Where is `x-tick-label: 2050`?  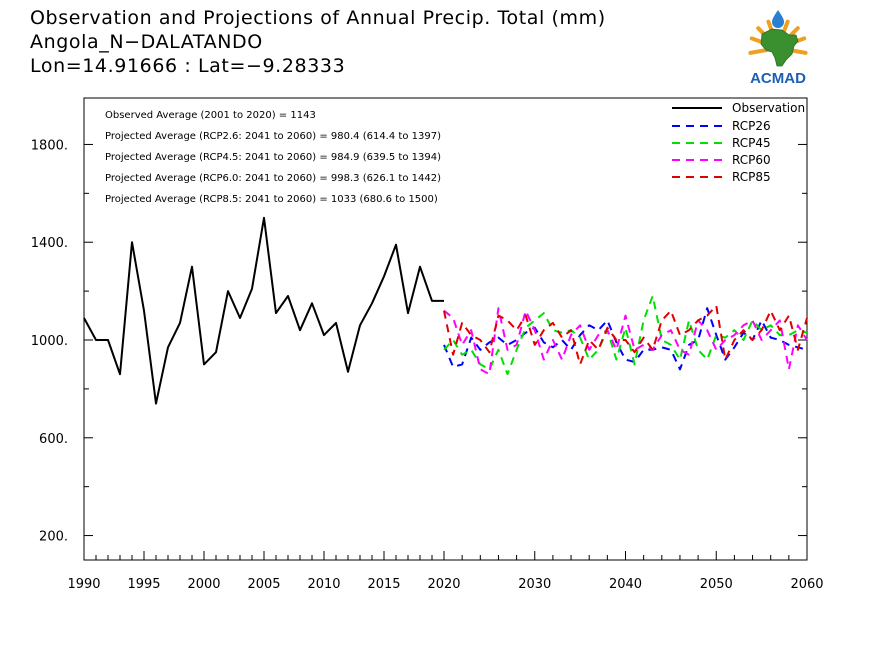 x-tick-label: 2050 is located at coordinates (716, 584).